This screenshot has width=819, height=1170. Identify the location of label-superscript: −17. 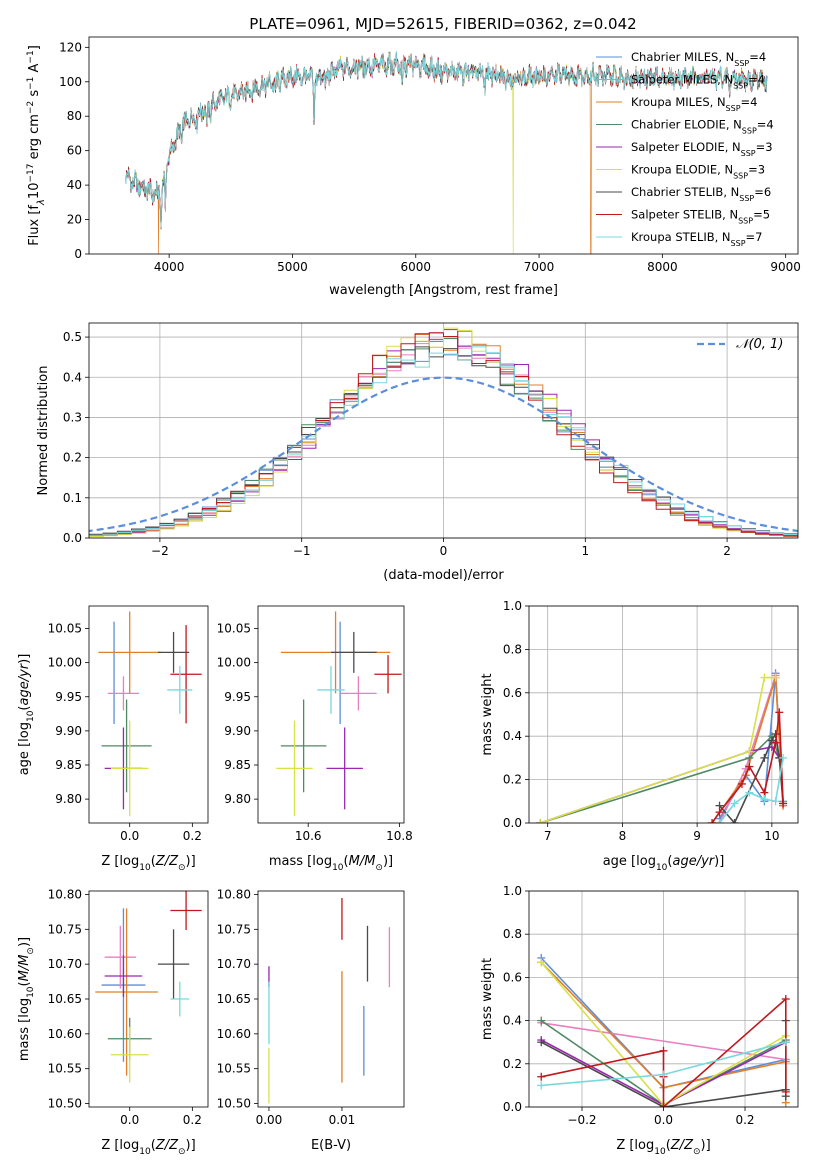
(31, 173).